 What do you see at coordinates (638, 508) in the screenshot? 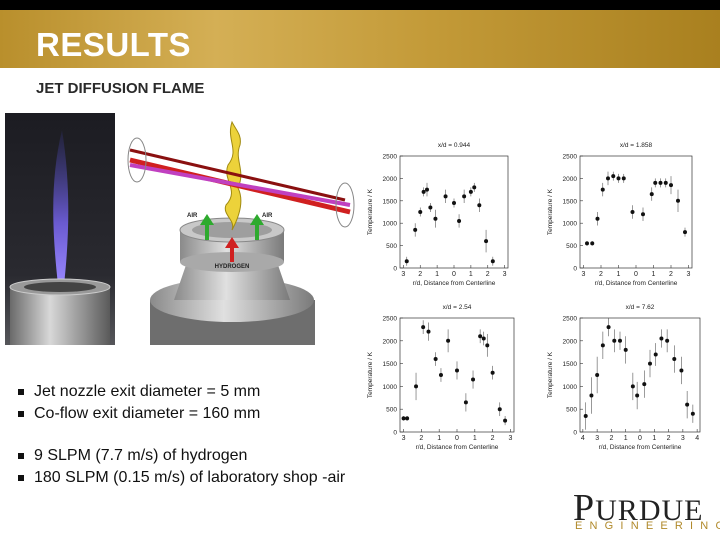
I see `logo-name: PURDUE` at bounding box center [638, 508].